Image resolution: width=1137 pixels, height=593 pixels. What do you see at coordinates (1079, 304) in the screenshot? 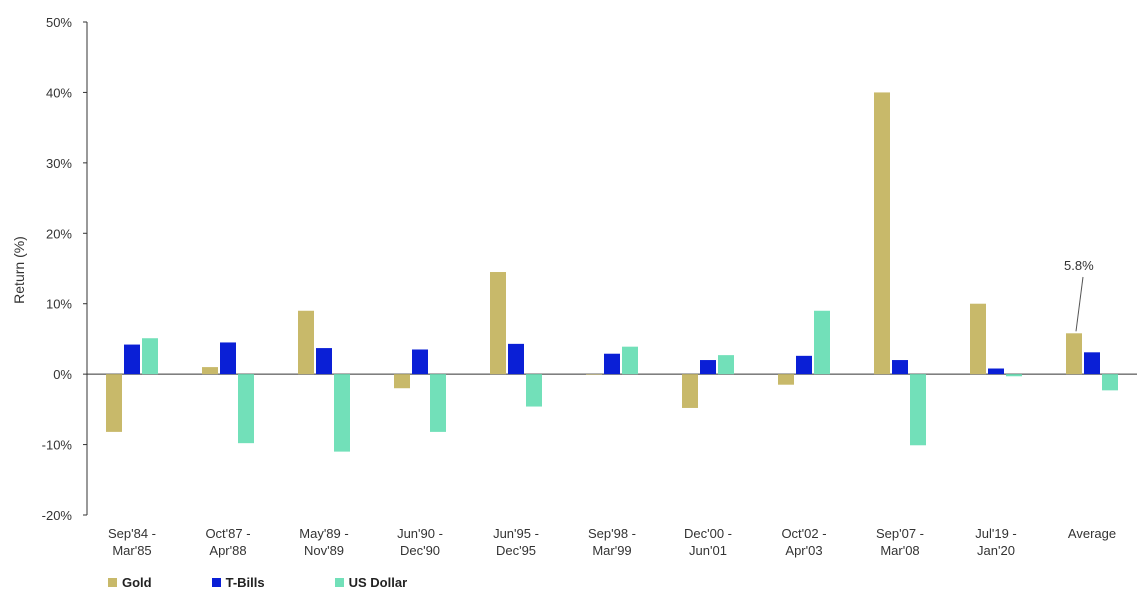
I see `annotation-leader-line` at bounding box center [1079, 304].